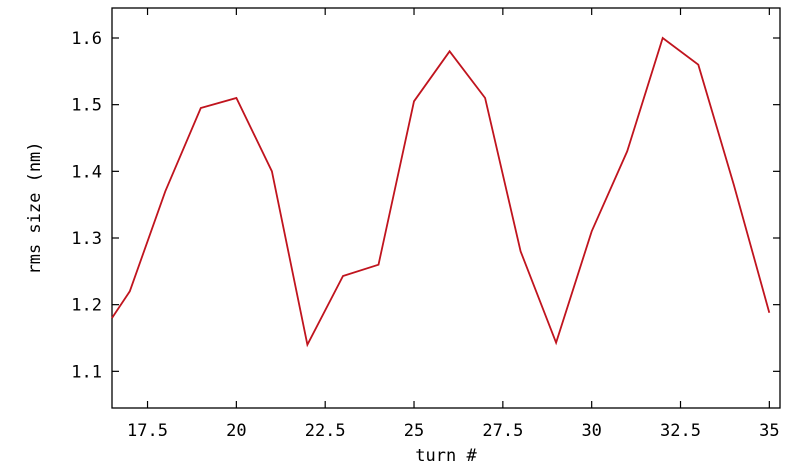 The image size is (794, 469). Describe the element at coordinates (453, 431) in the screenshot. I see `x-tick-labels: 17.5 20 22.5 25 27.5 30 32.5 35` at that location.